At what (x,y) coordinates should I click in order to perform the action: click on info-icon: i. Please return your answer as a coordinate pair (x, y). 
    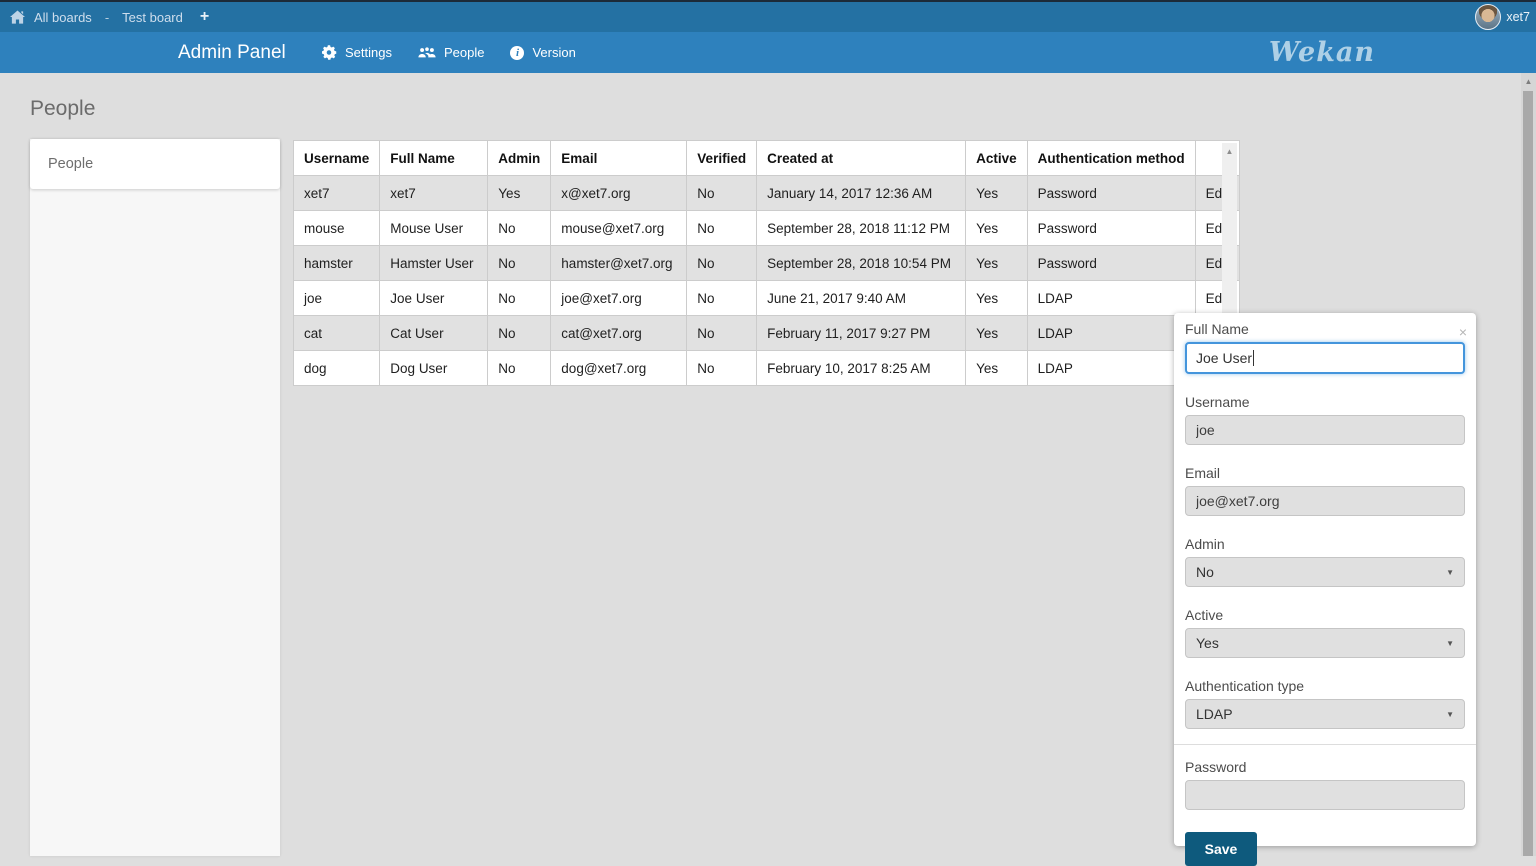
    Looking at the image, I should click on (517, 52).